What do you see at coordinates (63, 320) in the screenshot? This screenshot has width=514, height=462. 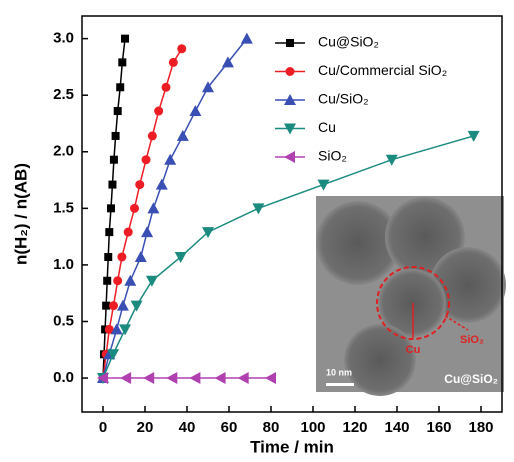 I see `y-tick-label: 0.5` at bounding box center [63, 320].